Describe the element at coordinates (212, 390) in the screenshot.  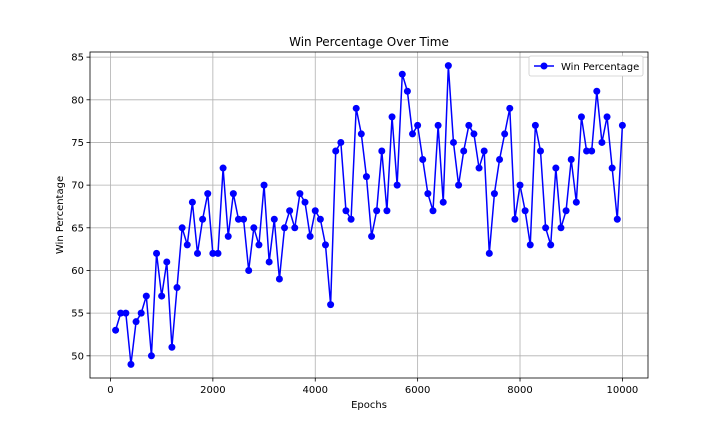
I see `x-tick-label: 2000` at that location.